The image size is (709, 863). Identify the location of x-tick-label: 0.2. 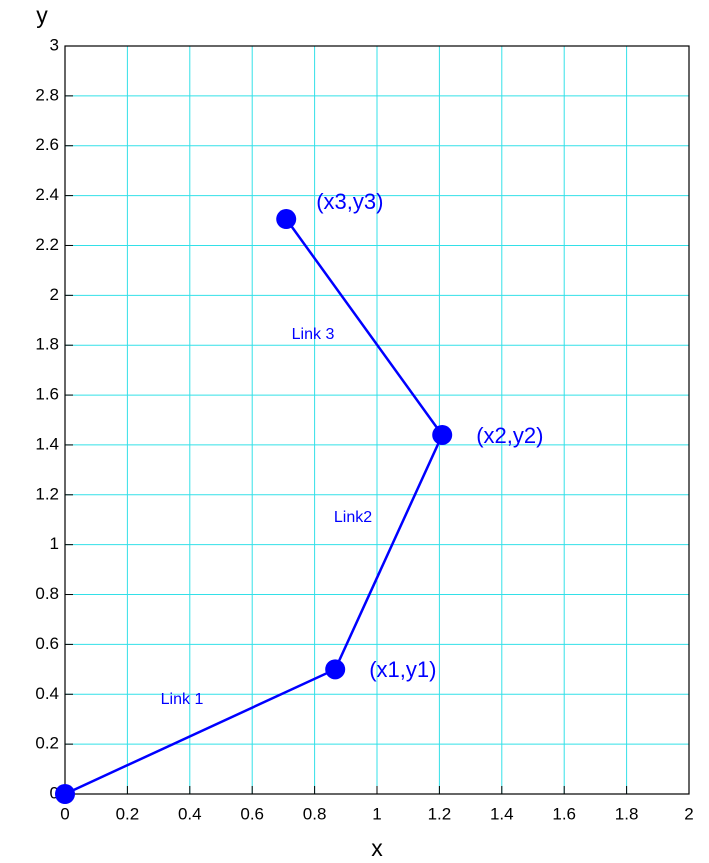
(128, 813).